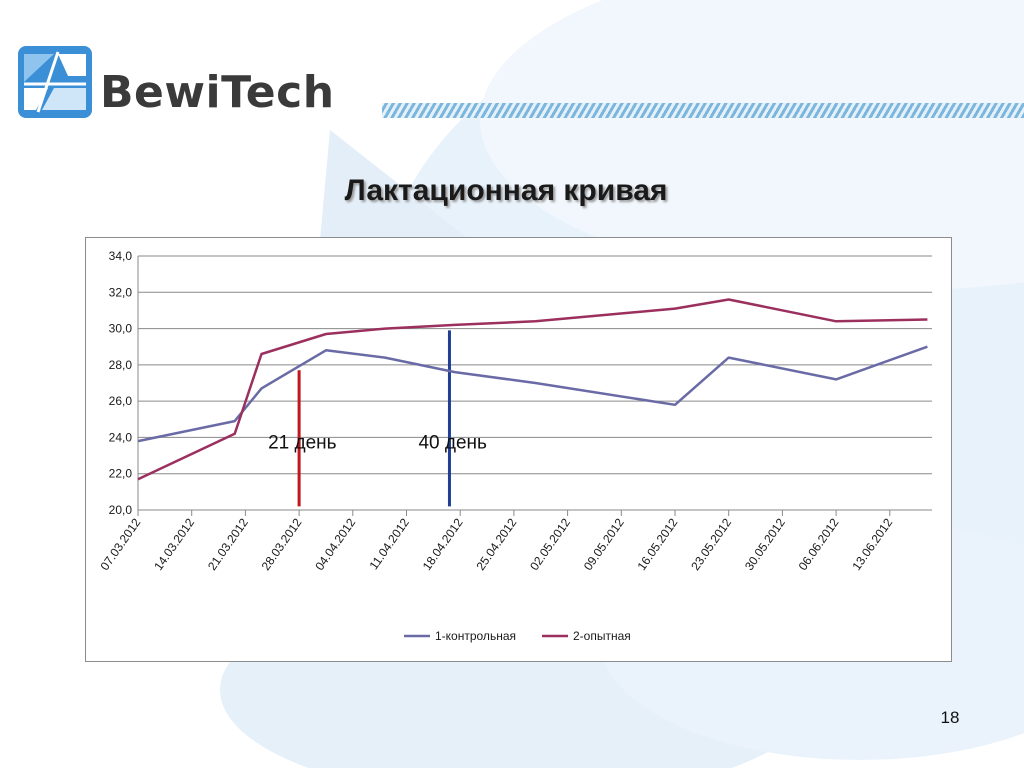  I want to click on page-title-wrapper: Лактационная кривая, so click(512, 191).